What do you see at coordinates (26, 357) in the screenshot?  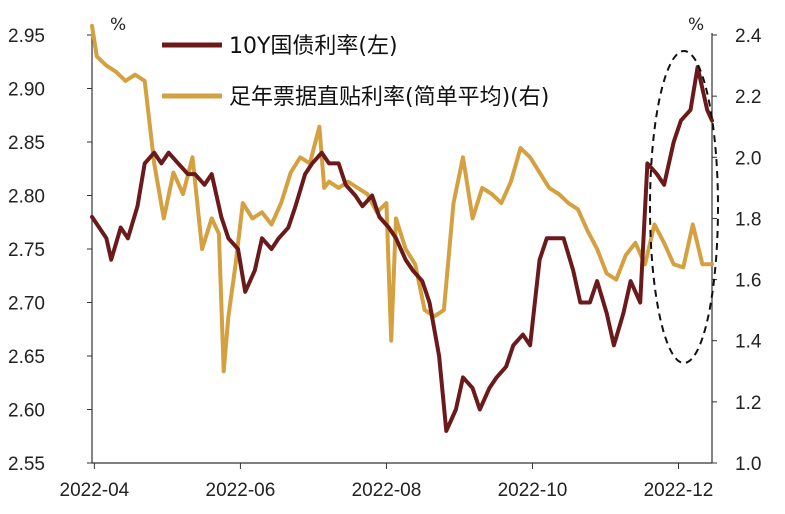 I see `left-tick-label: 2.65` at bounding box center [26, 357].